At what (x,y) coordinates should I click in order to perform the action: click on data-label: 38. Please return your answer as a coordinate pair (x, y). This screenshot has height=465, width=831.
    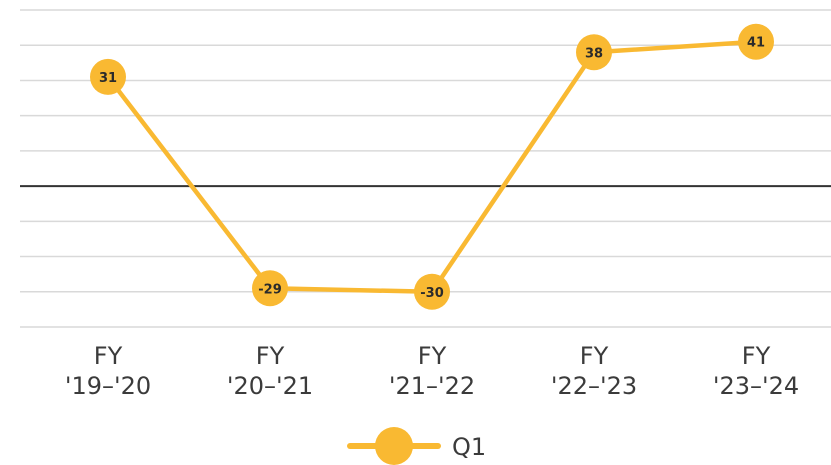
    Looking at the image, I should click on (594, 53).